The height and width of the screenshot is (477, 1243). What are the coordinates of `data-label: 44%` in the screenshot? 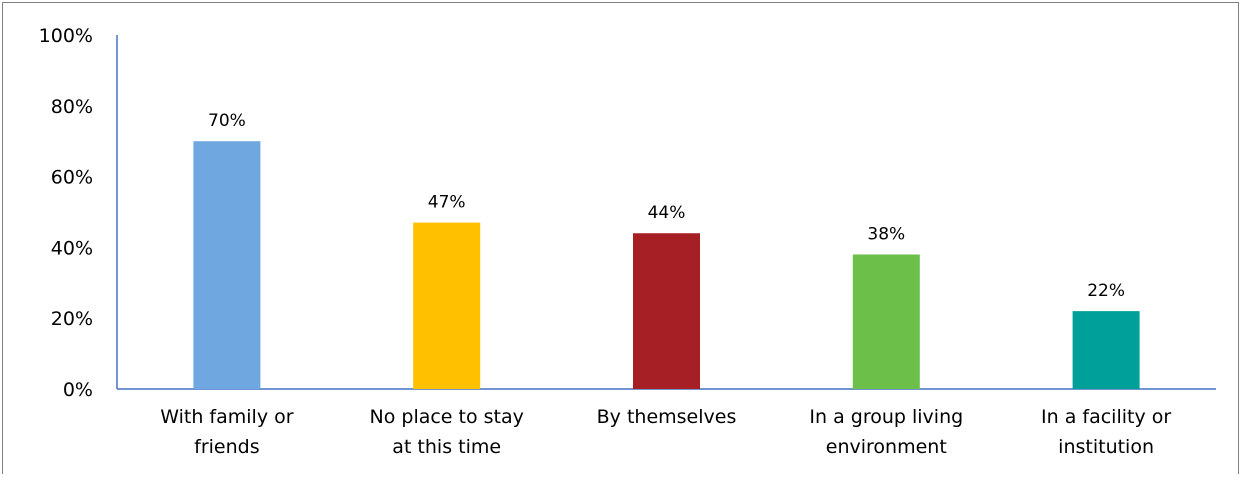 It's located at (667, 213).